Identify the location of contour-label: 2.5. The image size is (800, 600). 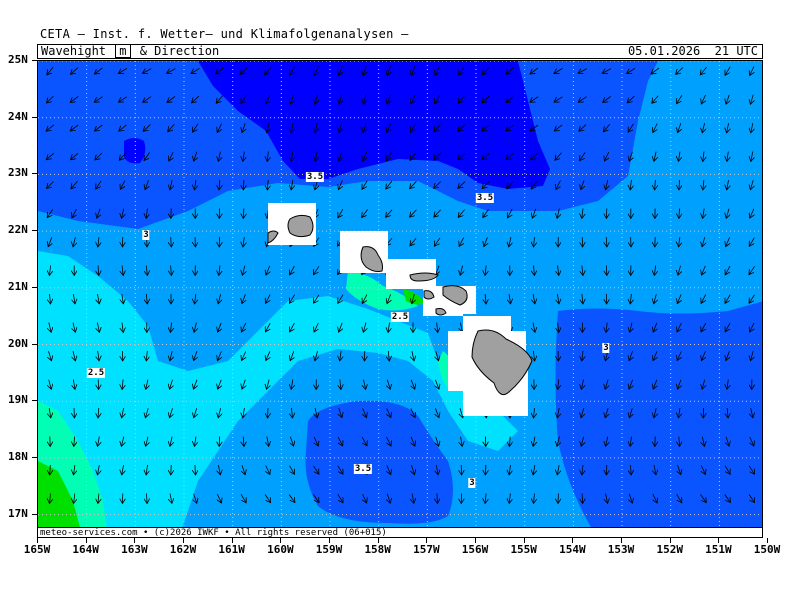
(96, 373).